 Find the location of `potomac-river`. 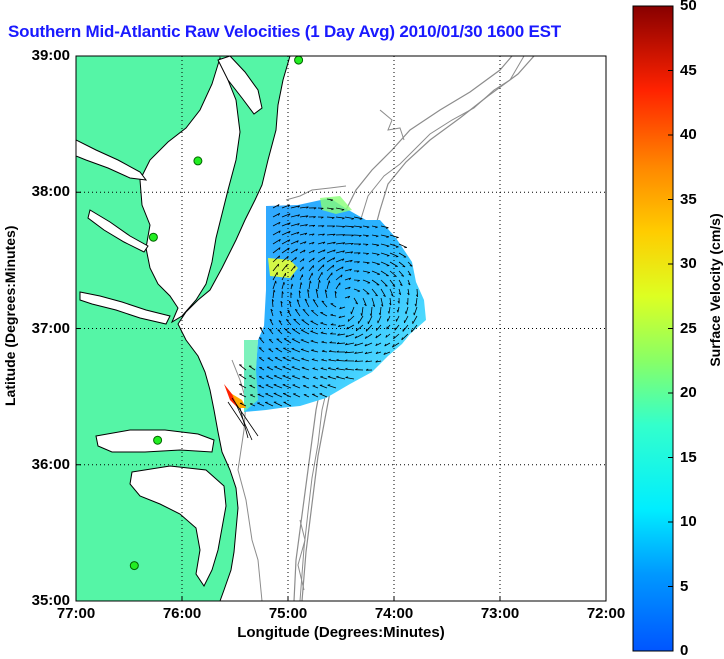

potomac-river is located at coordinates (112, 160).